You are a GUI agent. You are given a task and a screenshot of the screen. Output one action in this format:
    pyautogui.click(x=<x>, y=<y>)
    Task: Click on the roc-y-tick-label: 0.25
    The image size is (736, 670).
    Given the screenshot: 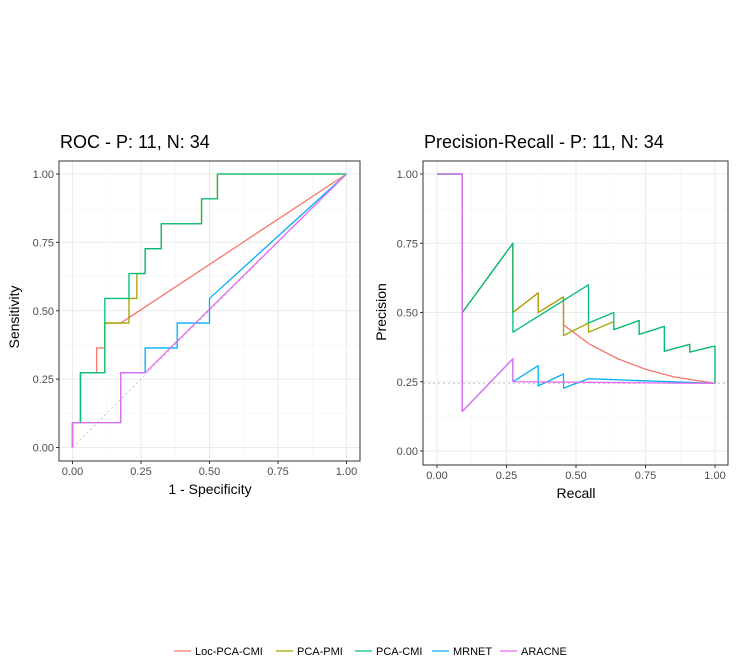 What is the action you would take?
    pyautogui.click(x=43, y=380)
    